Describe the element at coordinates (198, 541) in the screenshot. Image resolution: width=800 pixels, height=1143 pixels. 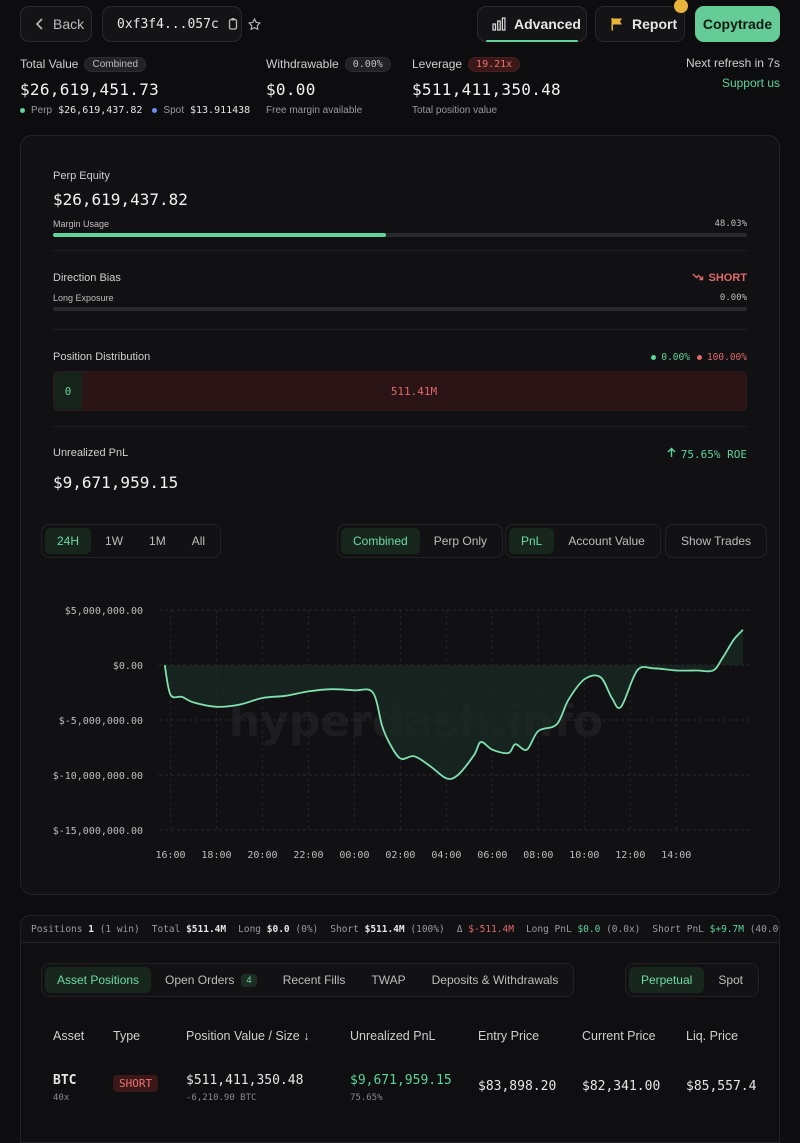
I see `range-all: All` at that location.